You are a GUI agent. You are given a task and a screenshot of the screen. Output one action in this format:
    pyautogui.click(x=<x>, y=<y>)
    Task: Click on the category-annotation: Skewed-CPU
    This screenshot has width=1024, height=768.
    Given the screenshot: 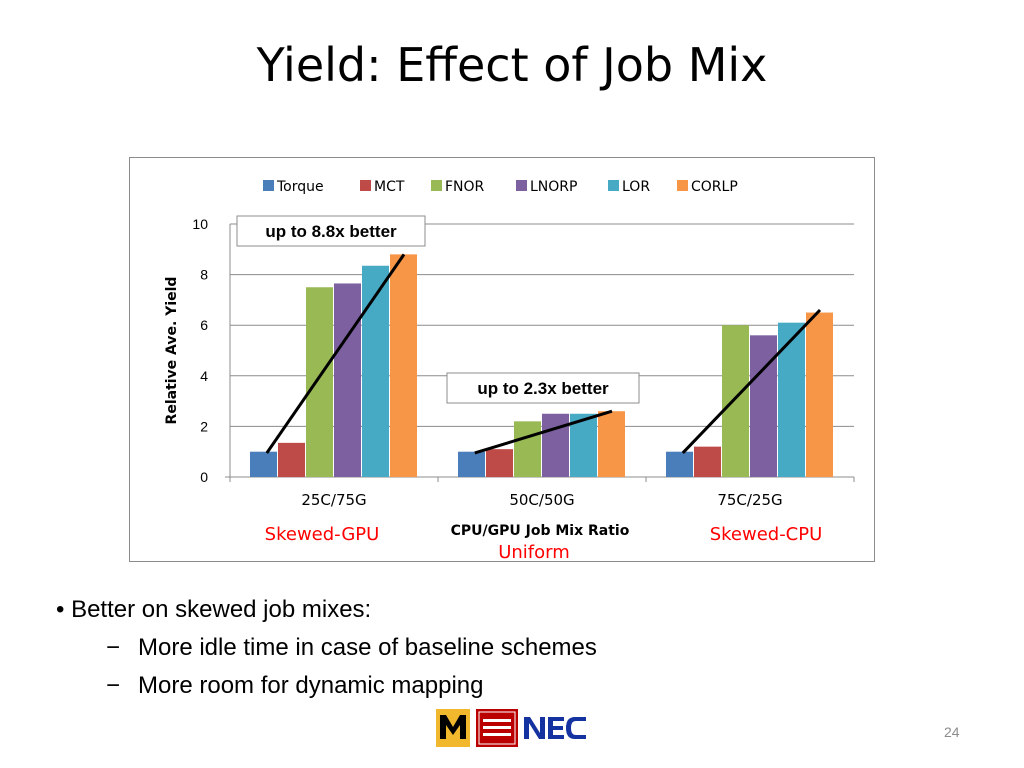 What is the action you would take?
    pyautogui.click(x=766, y=534)
    